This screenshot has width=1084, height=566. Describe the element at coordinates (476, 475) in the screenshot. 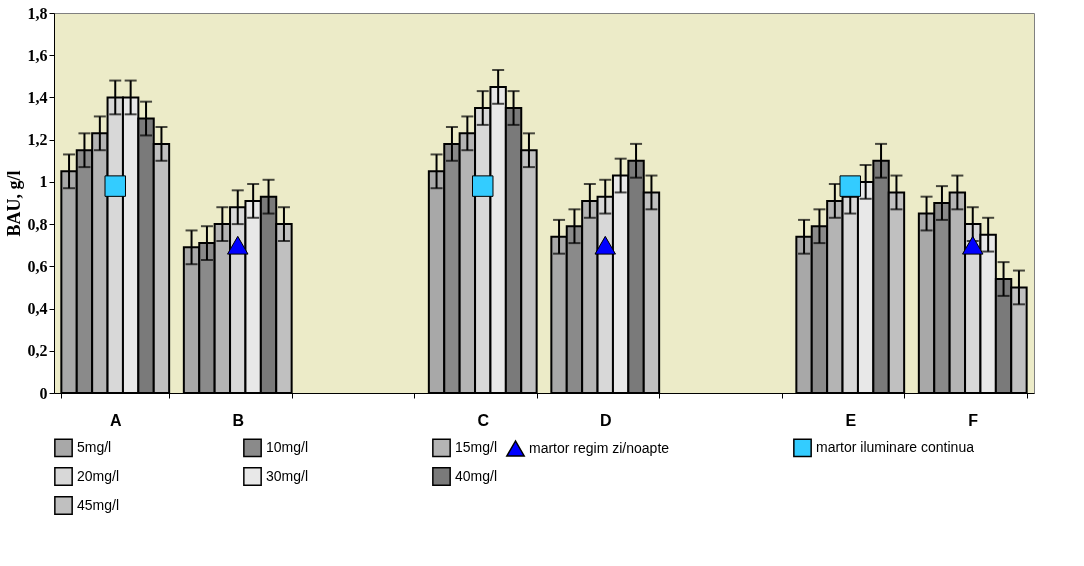

I see `legend-label: 40mg/l` at that location.